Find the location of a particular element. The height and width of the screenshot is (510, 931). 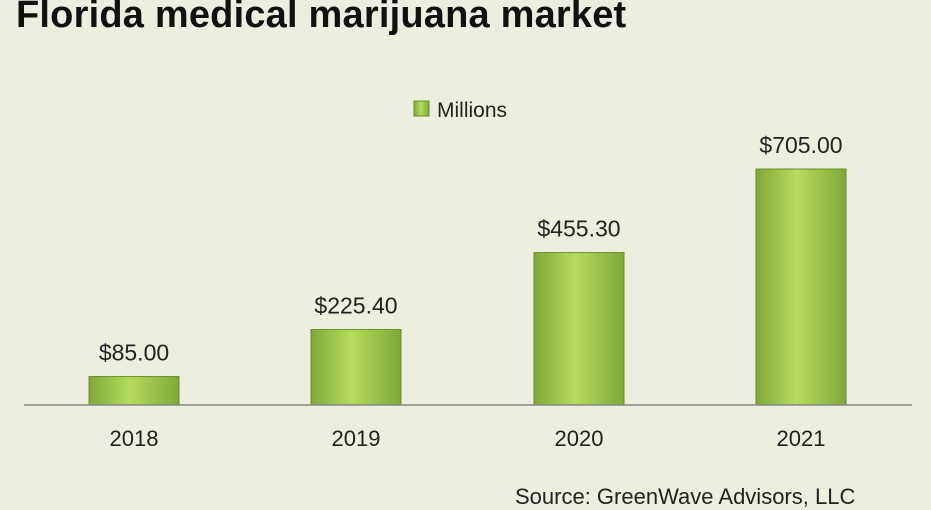

data-label-2021: $705.00 is located at coordinates (800, 145).